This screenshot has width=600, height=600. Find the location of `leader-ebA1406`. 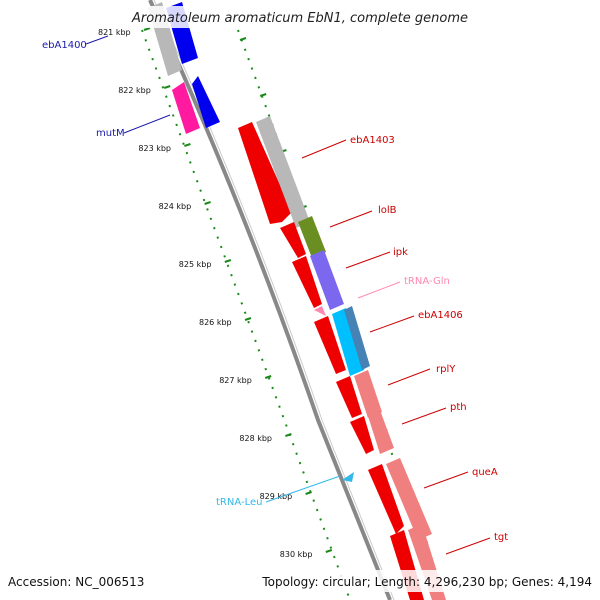

leader-ebA1406 is located at coordinates (392, 324).